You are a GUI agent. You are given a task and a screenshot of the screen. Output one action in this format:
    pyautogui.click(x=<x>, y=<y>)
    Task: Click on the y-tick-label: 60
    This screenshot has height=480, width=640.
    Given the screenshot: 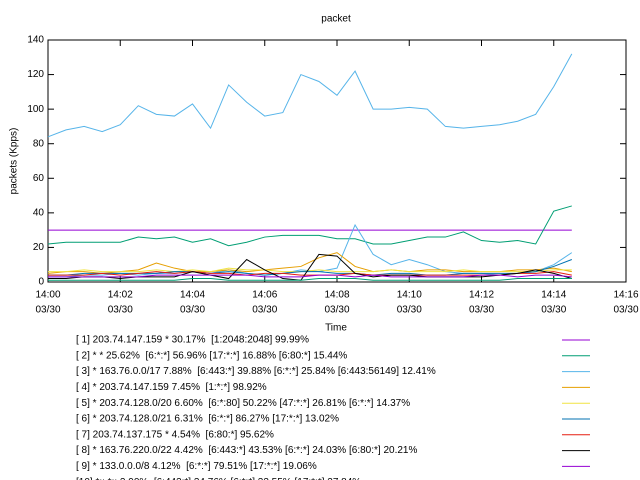 What is the action you would take?
    pyautogui.click(x=39, y=178)
    